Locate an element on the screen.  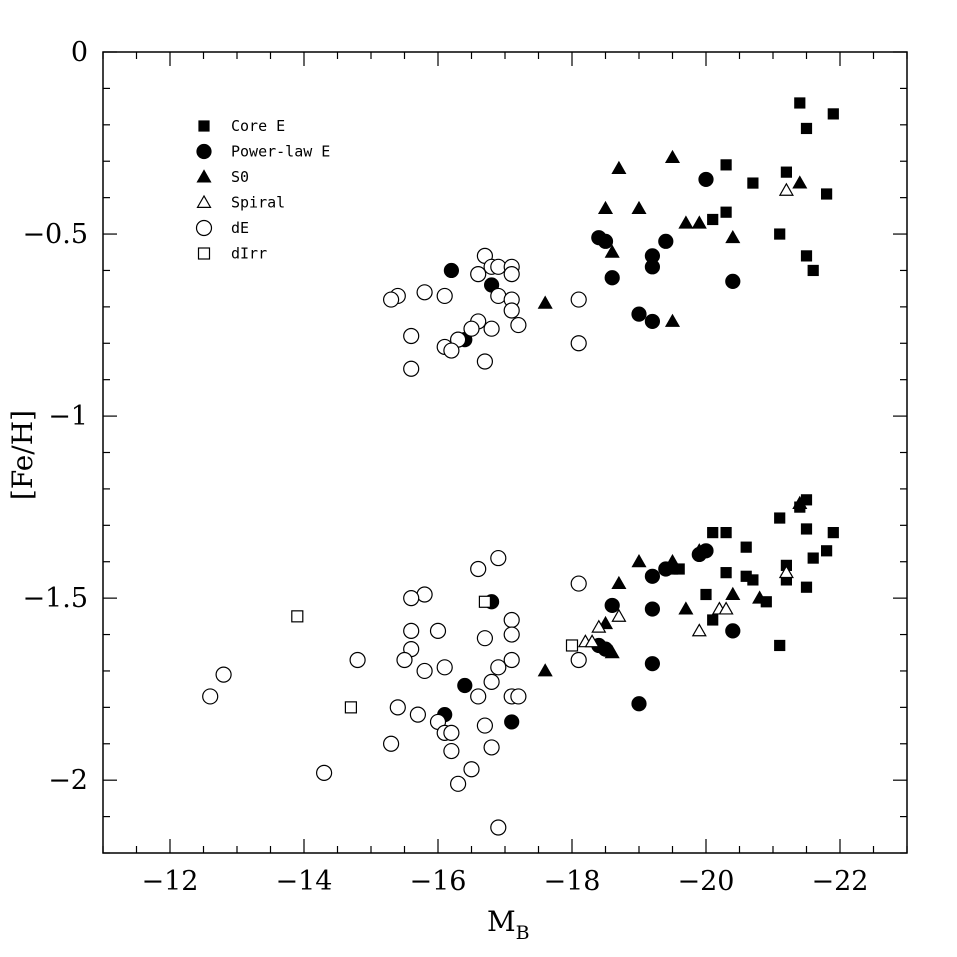
y-tick-label: −2 is located at coordinates (68, 780).